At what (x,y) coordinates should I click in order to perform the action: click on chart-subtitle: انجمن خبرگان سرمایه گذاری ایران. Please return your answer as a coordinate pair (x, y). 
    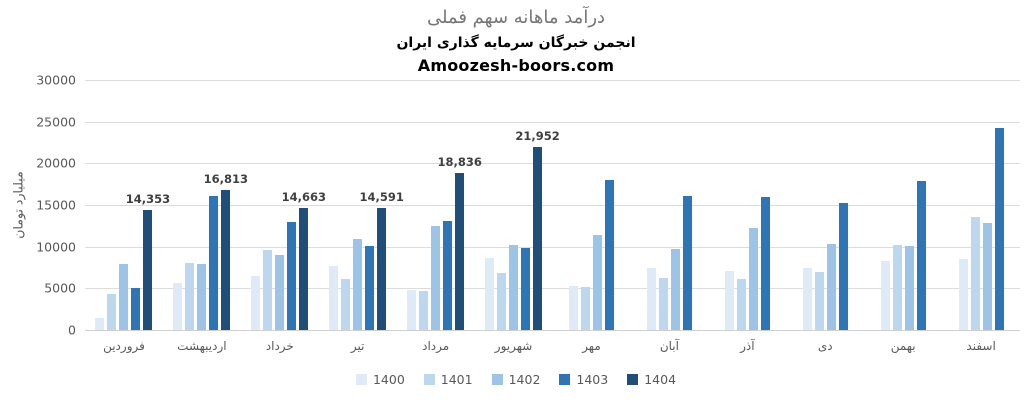
    Looking at the image, I should click on (516, 43).